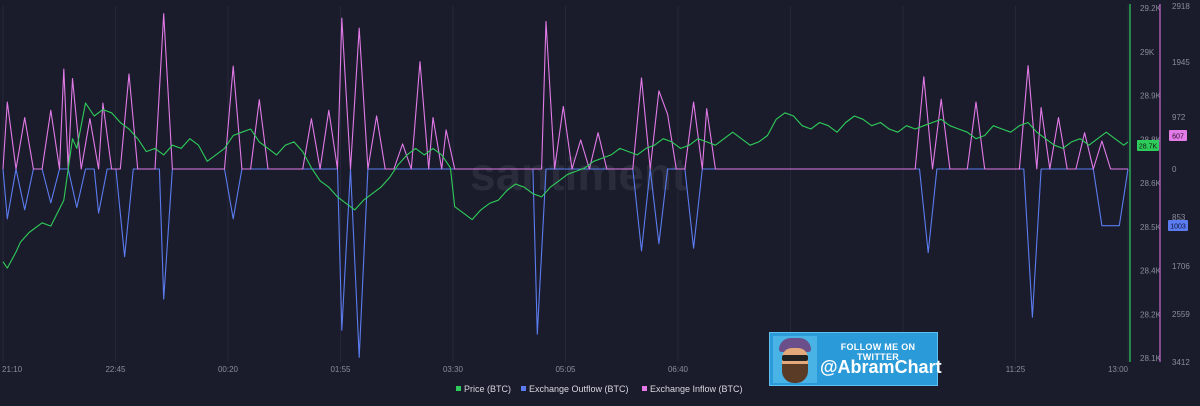 The height and width of the screenshot is (406, 1200). I want to click on flow-tick-label: 1706, so click(1181, 266).